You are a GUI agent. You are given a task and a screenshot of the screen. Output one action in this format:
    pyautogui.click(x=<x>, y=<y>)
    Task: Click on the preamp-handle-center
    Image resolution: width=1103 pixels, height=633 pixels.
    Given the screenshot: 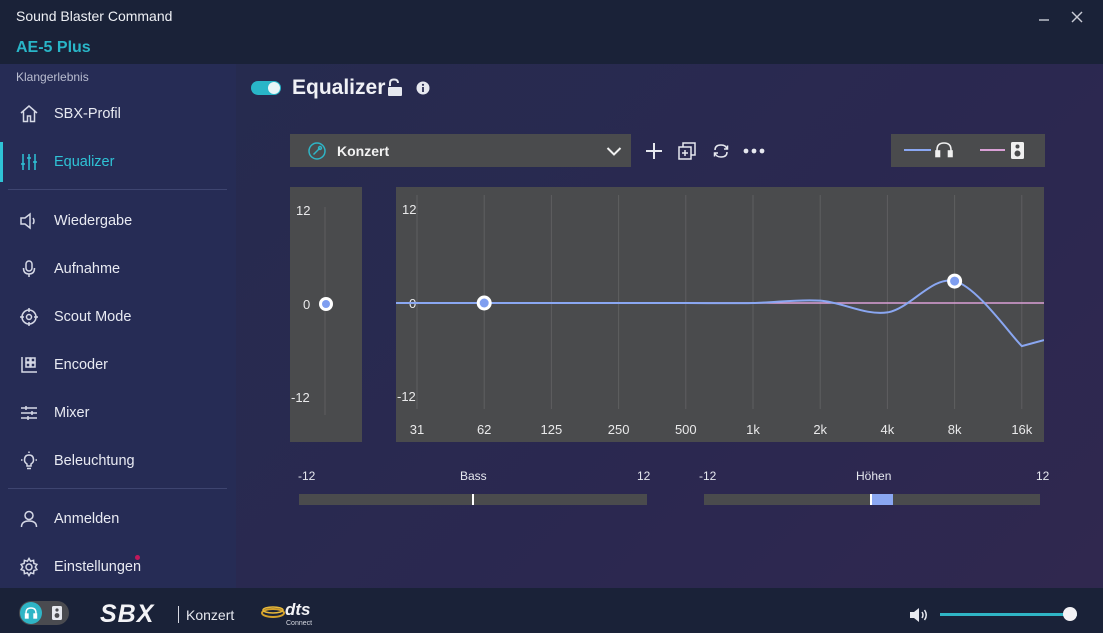 What is the action you would take?
    pyautogui.click(x=326, y=304)
    